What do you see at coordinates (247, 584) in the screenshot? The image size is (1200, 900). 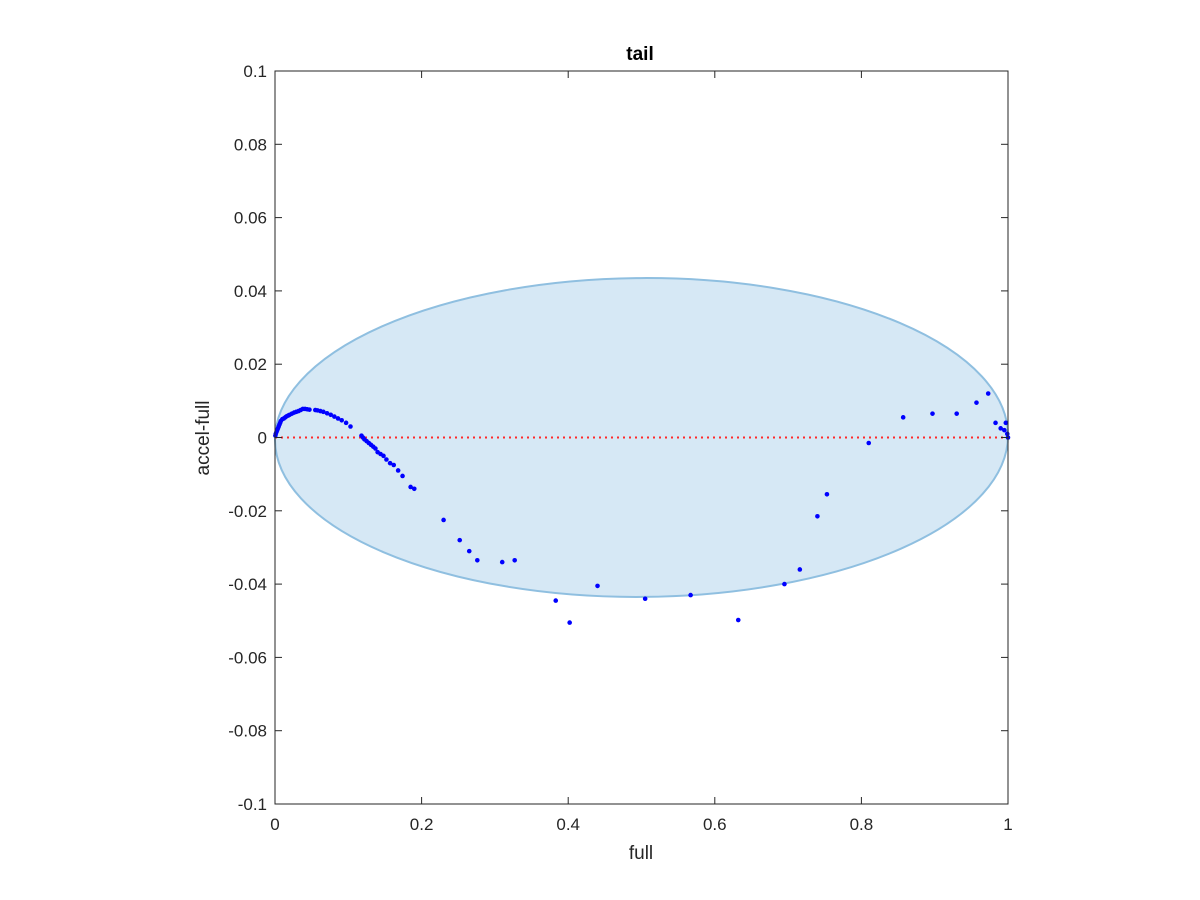 I see `y-tick-label: -0.04` at bounding box center [247, 584].